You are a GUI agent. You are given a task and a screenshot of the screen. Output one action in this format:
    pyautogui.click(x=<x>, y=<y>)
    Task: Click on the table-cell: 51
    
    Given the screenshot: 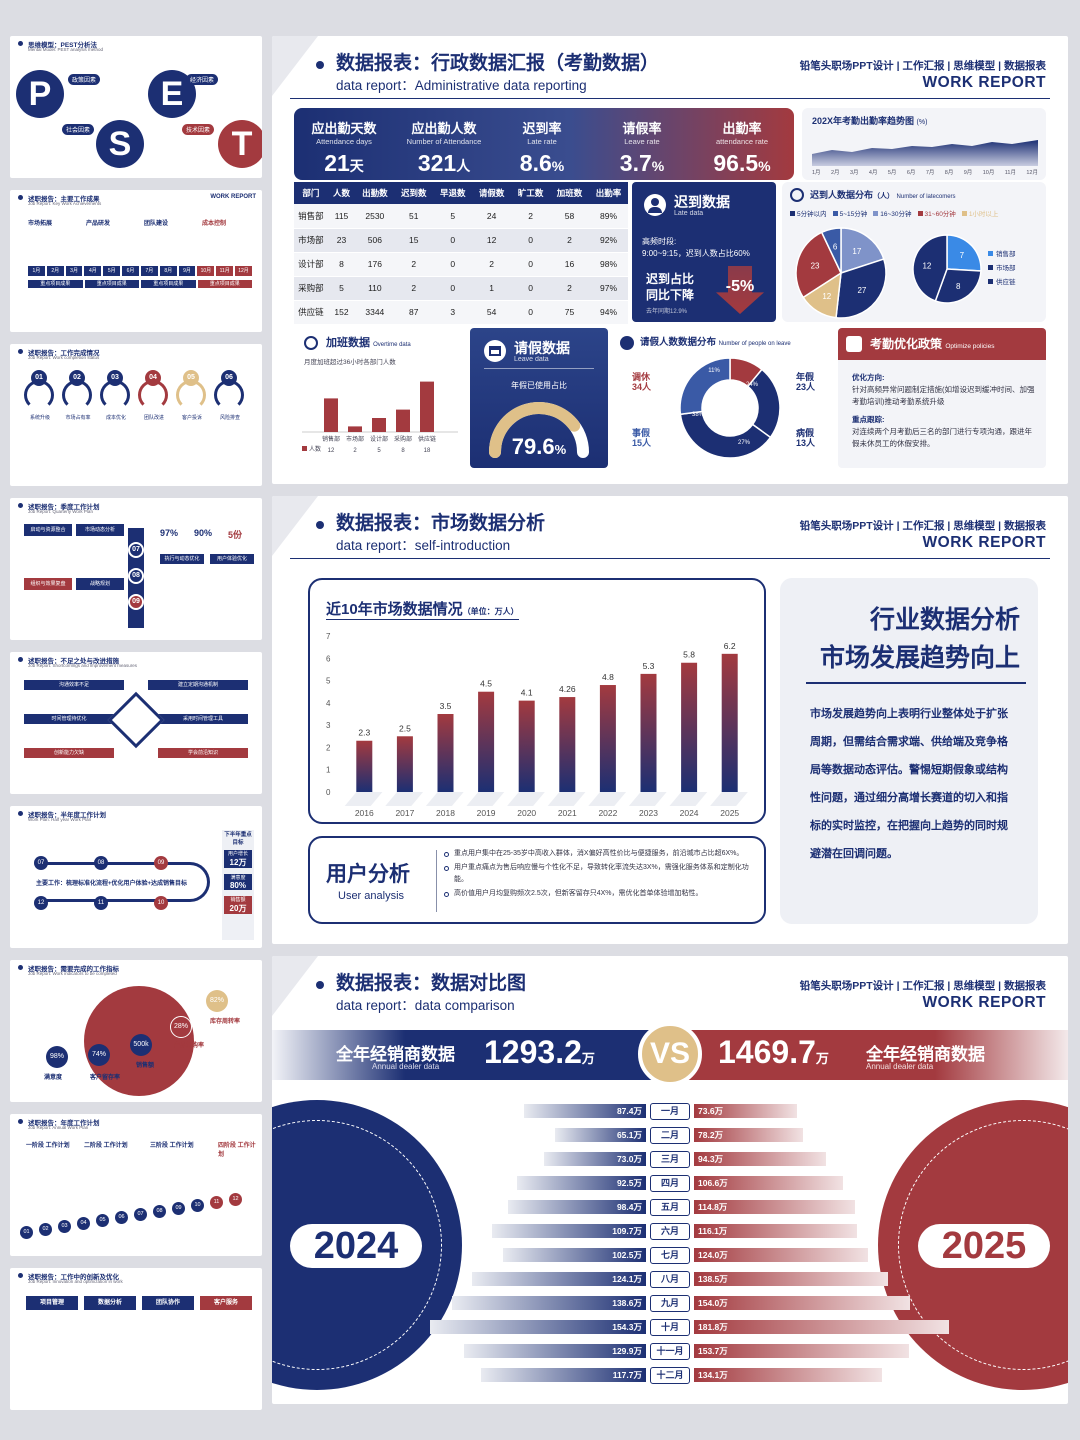 What is the action you would take?
    pyautogui.click(x=414, y=216)
    